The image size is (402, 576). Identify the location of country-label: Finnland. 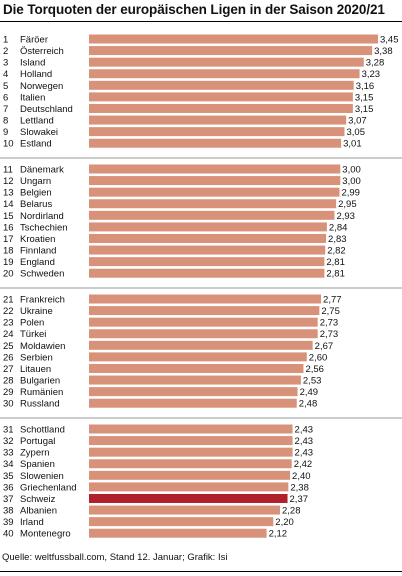
(38, 251).